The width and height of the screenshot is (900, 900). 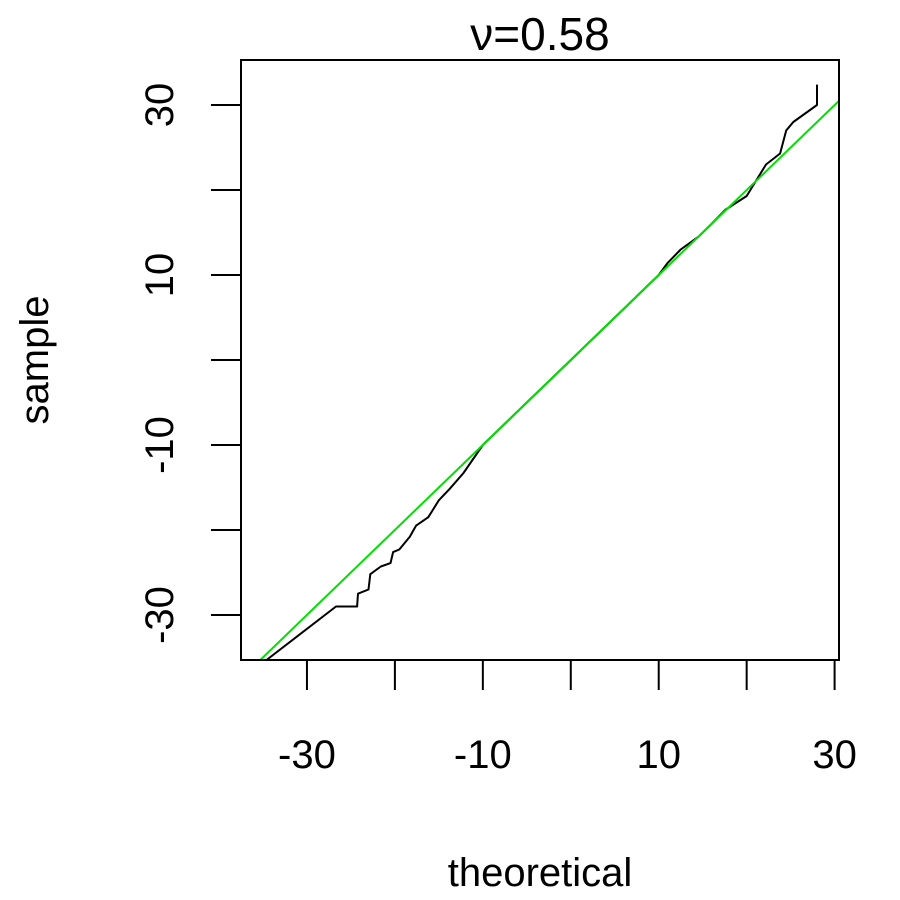 What do you see at coordinates (567, 718) in the screenshot?
I see `x-axis: -30 -10 10 30` at bounding box center [567, 718].